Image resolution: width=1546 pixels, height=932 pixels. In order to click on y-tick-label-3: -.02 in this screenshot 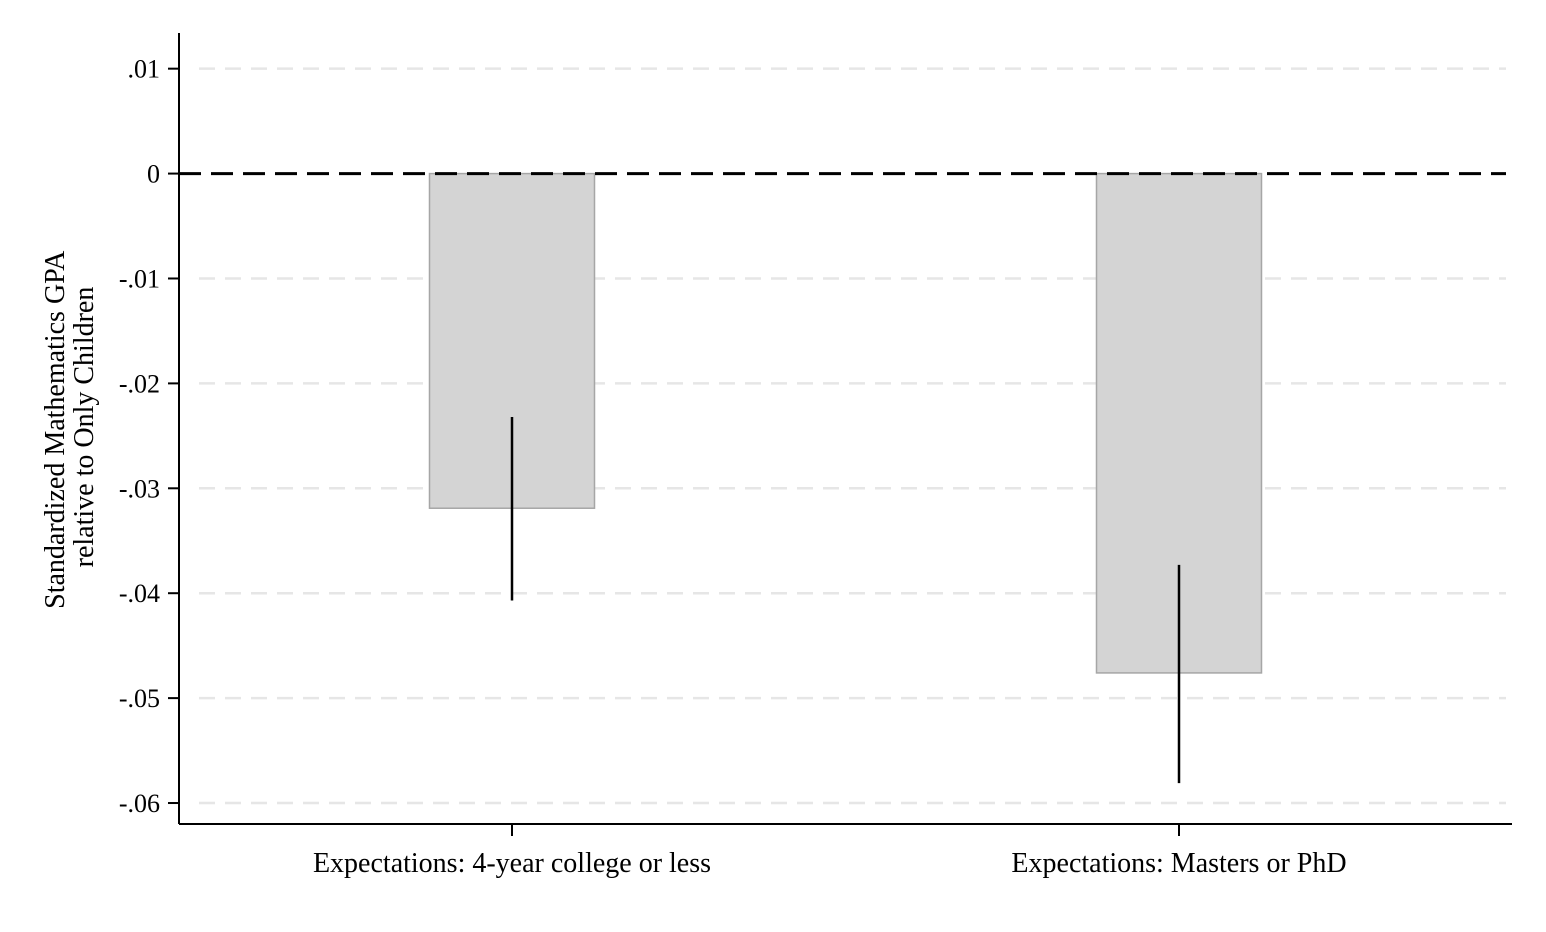, I will do `click(139, 383)`.